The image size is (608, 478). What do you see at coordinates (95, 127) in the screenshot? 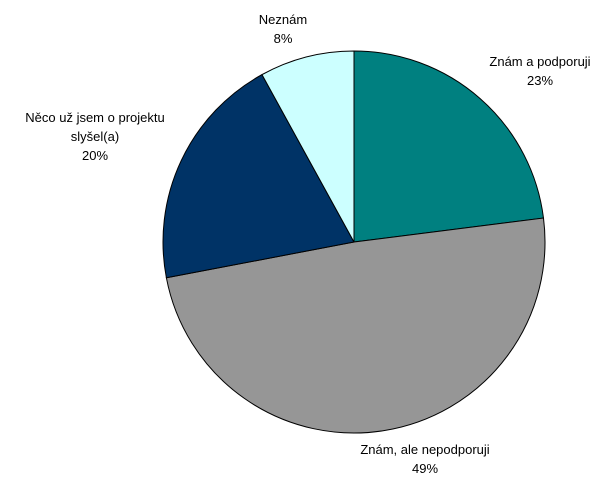
I see `slice-name: Něco už jsem o projektu slyšel(a)` at bounding box center [95, 127].